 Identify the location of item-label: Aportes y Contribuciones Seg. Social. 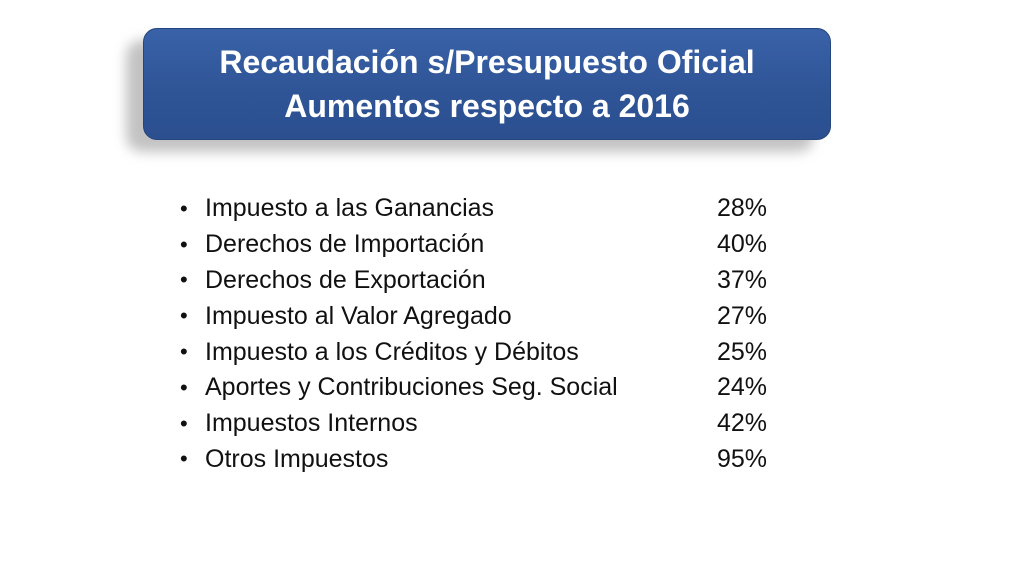
(411, 387).